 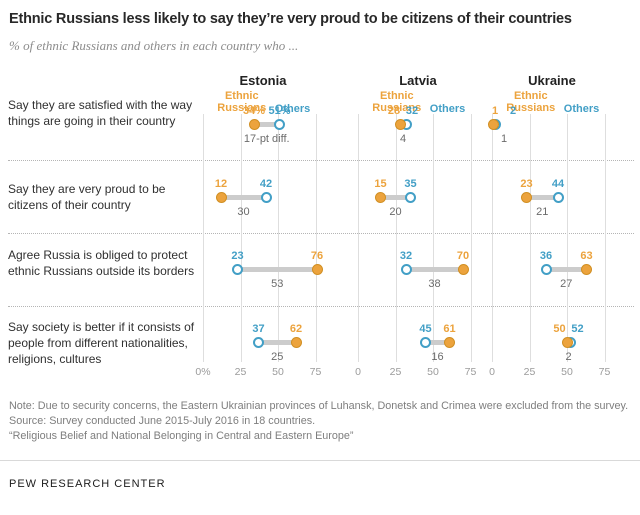 What do you see at coordinates (277, 357) in the screenshot?
I see `diff-label: 25` at bounding box center [277, 357].